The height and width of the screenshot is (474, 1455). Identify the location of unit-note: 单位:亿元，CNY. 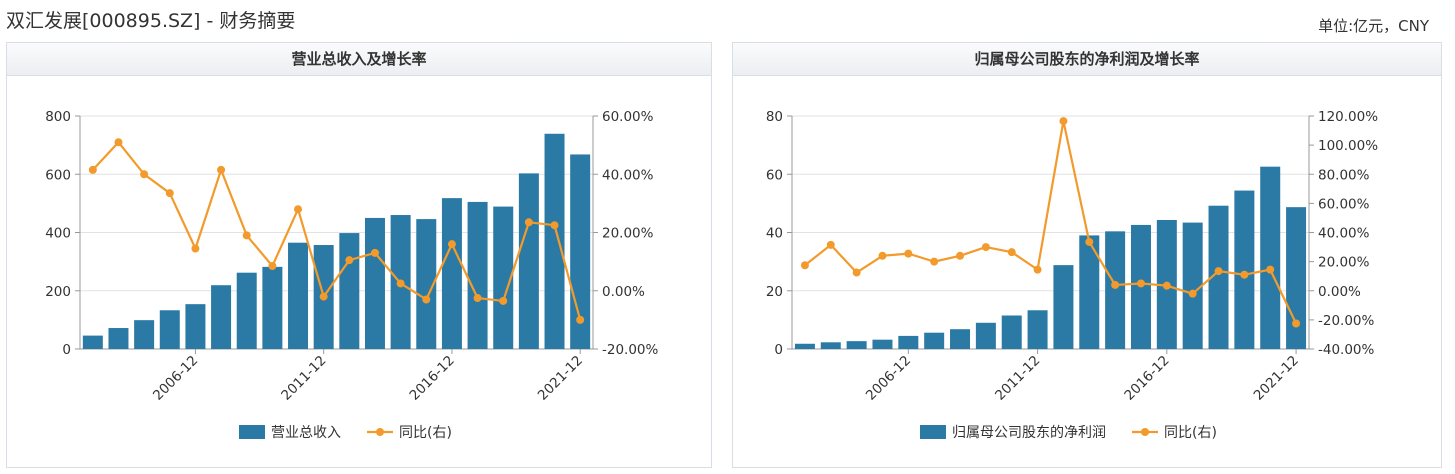
(1373, 26).